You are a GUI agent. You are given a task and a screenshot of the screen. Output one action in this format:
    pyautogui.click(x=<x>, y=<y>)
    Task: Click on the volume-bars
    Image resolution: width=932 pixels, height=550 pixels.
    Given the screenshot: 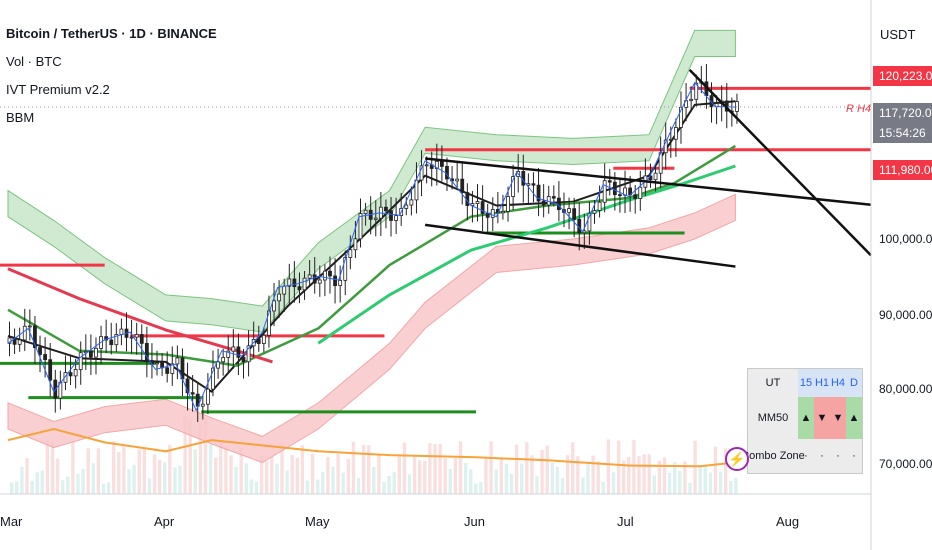 What is the action you would take?
    pyautogui.click(x=374, y=454)
    